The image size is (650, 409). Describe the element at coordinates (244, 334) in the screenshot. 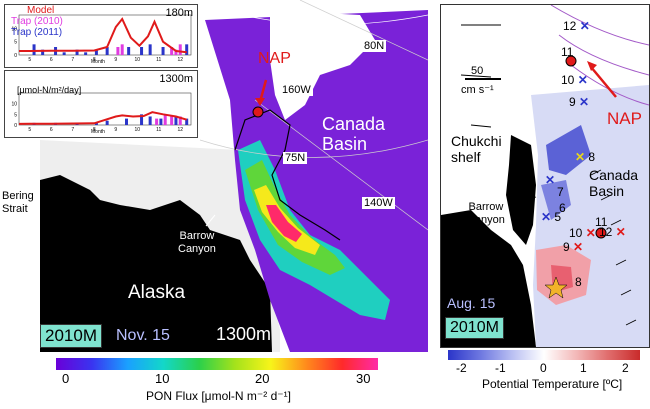

I see `depth-label: 1300m` at that location.